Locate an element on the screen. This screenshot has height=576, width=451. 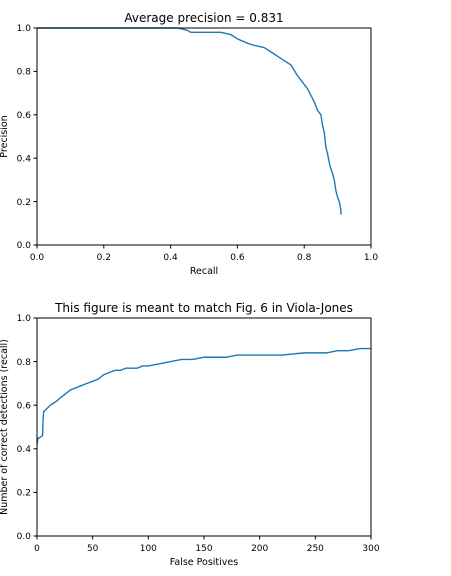
x-tick-label: 0.6 is located at coordinates (237, 258).